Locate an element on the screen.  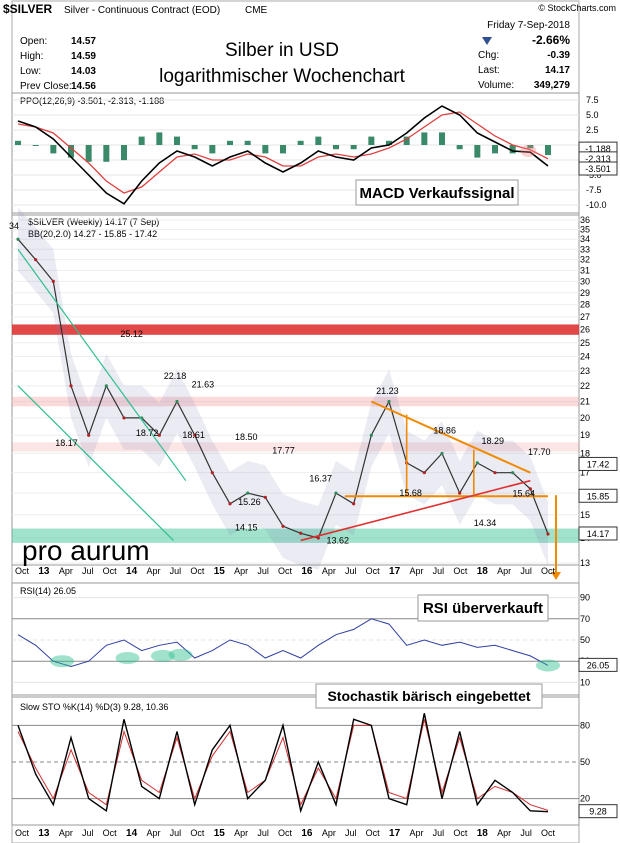
overlay-title-line1: Silber in USD is located at coordinates (282, 50).